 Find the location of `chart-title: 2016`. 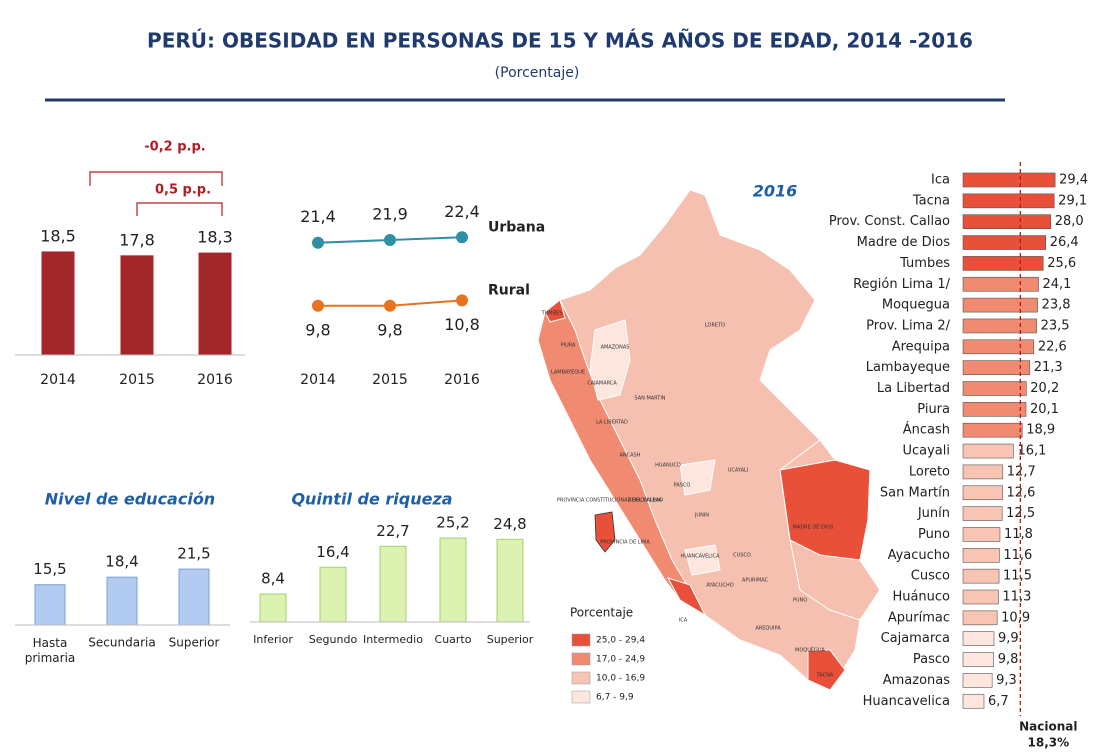

chart-title: 2016 is located at coordinates (775, 191).